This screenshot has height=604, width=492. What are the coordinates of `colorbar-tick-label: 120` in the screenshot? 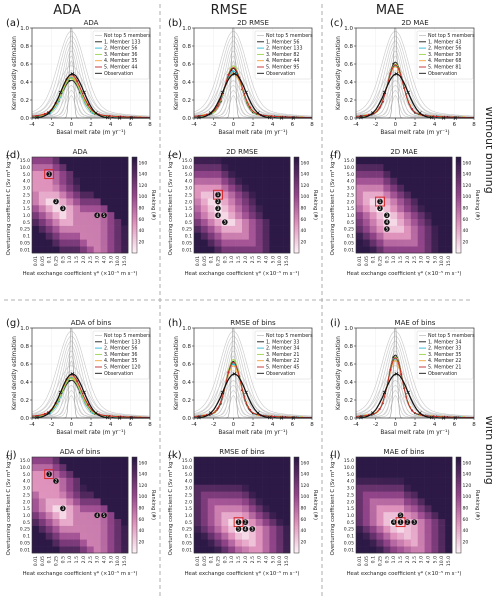 It's located at (143, 186).